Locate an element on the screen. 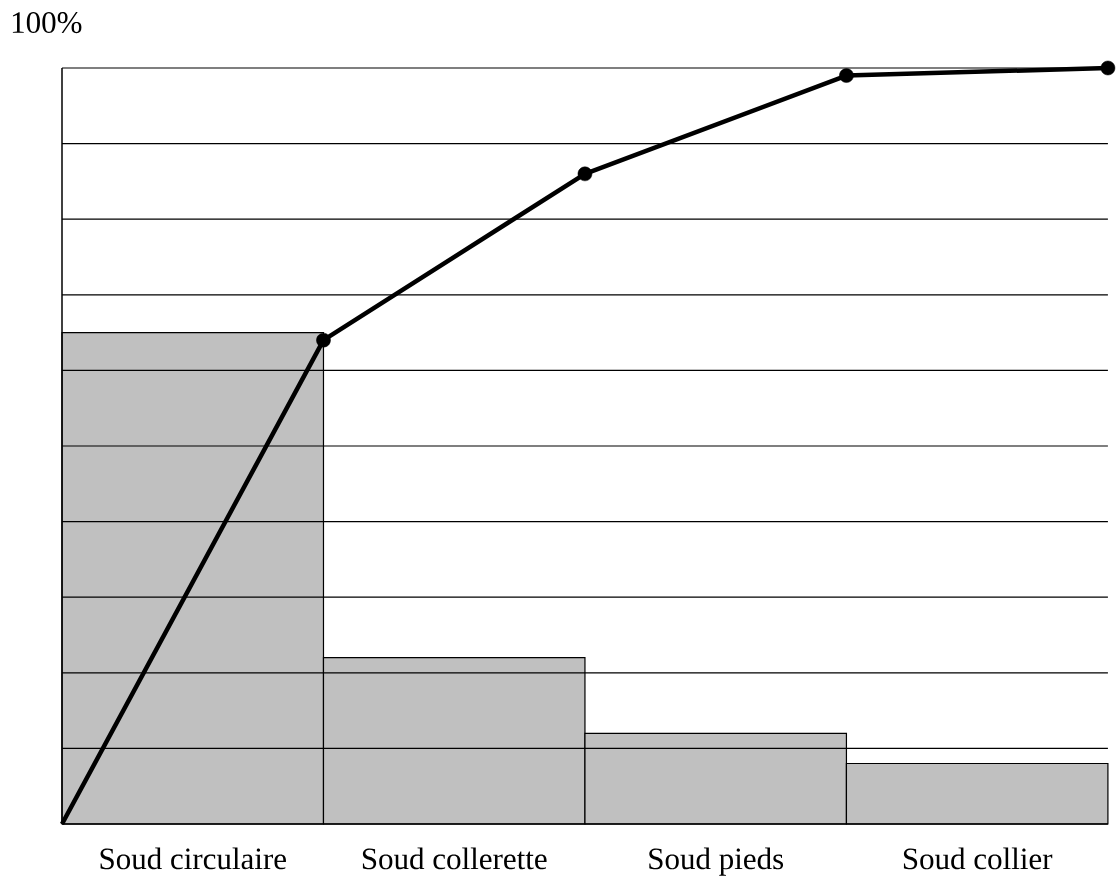  x-tick-label: Soud collerette is located at coordinates (454, 858).